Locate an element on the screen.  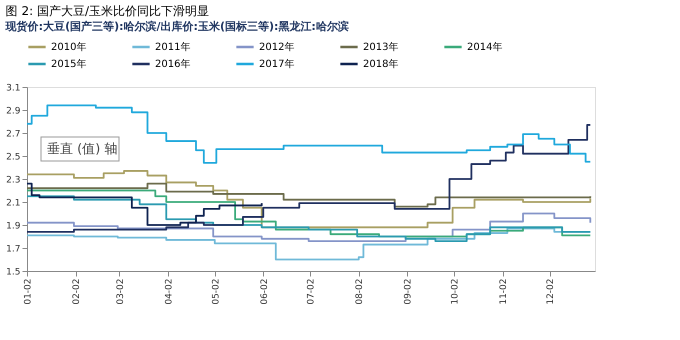
legend-label: 2018年 is located at coordinates (380, 64).